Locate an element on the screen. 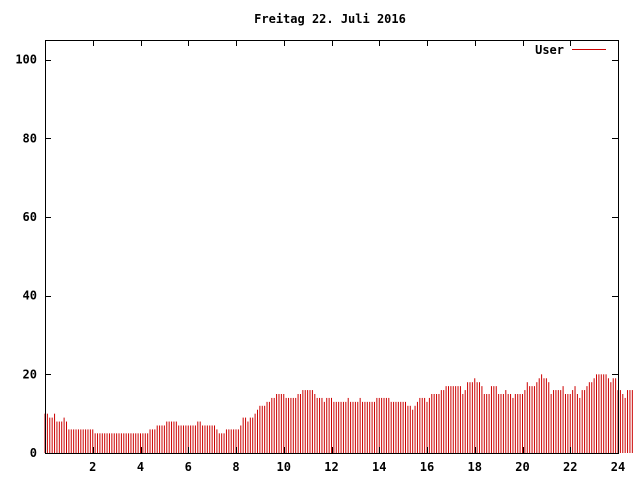 This screenshot has height=480, width=640. y-tick-label: 100 is located at coordinates (26, 60).